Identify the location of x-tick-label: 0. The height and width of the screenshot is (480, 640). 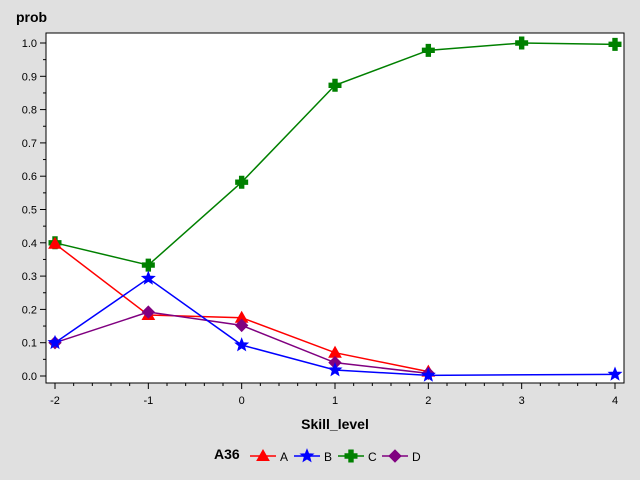
(242, 401).